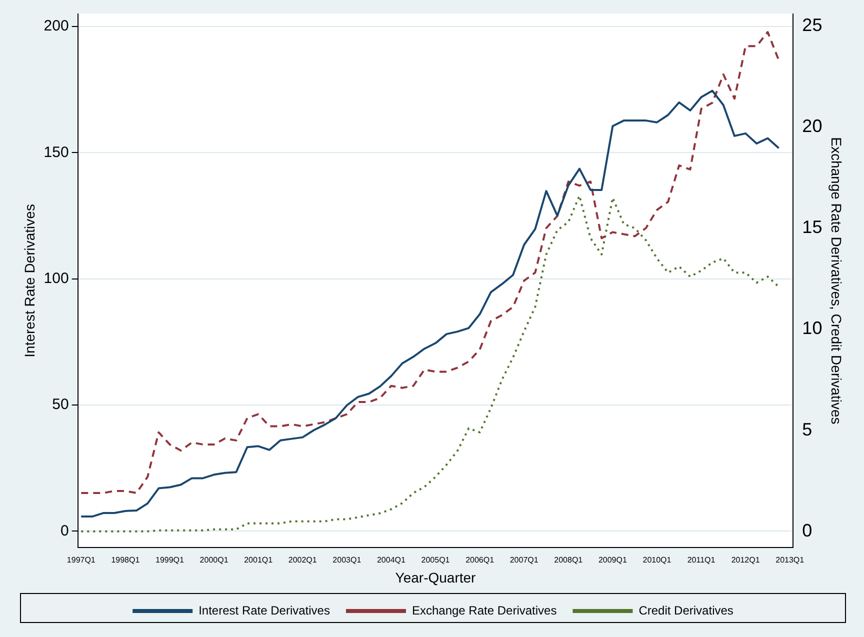 Image resolution: width=864 pixels, height=637 pixels. I want to click on legend-label: Credit Derivatives, so click(686, 610).